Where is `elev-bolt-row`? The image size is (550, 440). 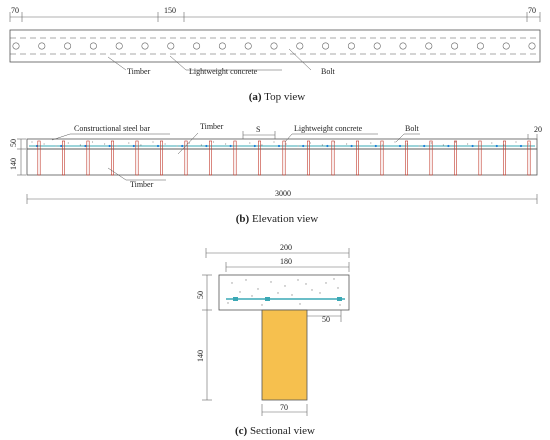
elev-bolt-row is located at coordinates (284, 158).